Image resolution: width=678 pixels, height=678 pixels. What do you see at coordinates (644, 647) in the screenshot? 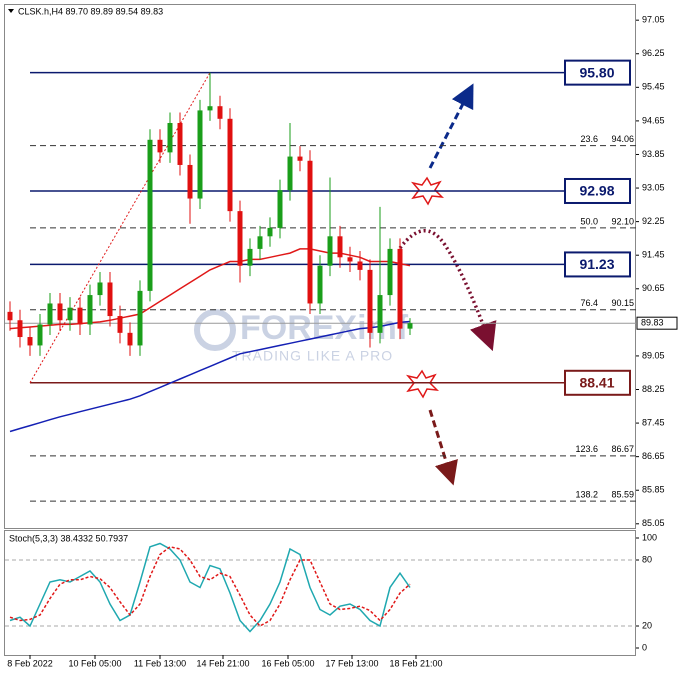
I see `y-tick-label: 0` at bounding box center [644, 647].